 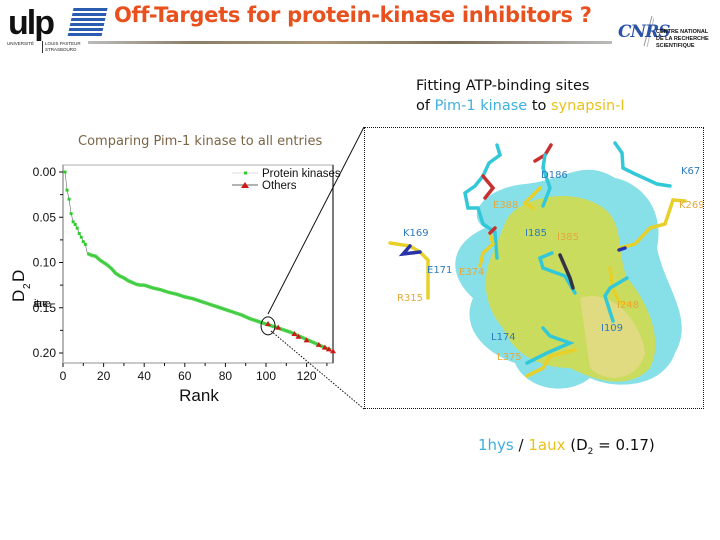 I want to click on protein-a-label: Pim-1 kinase, so click(x=481, y=106).